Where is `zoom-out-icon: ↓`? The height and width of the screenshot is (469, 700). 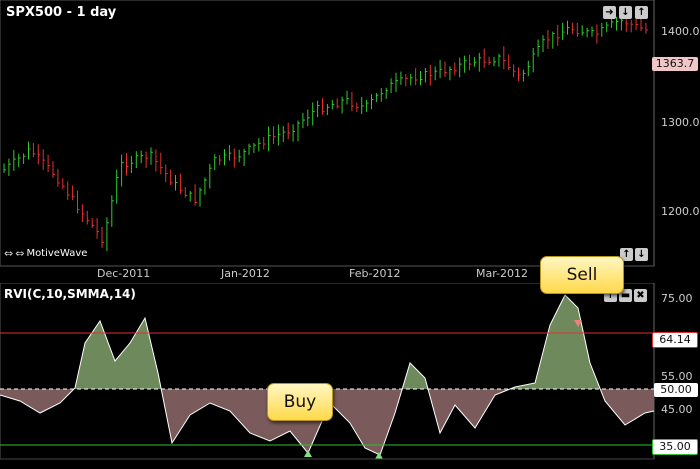 zoom-out-icon: ↓ is located at coordinates (641, 254).